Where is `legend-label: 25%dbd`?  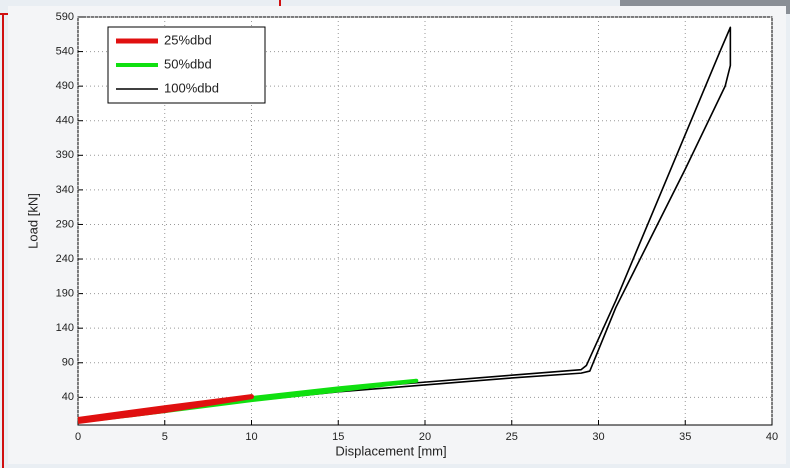 legend-label: 25%dbd is located at coordinates (188, 39).